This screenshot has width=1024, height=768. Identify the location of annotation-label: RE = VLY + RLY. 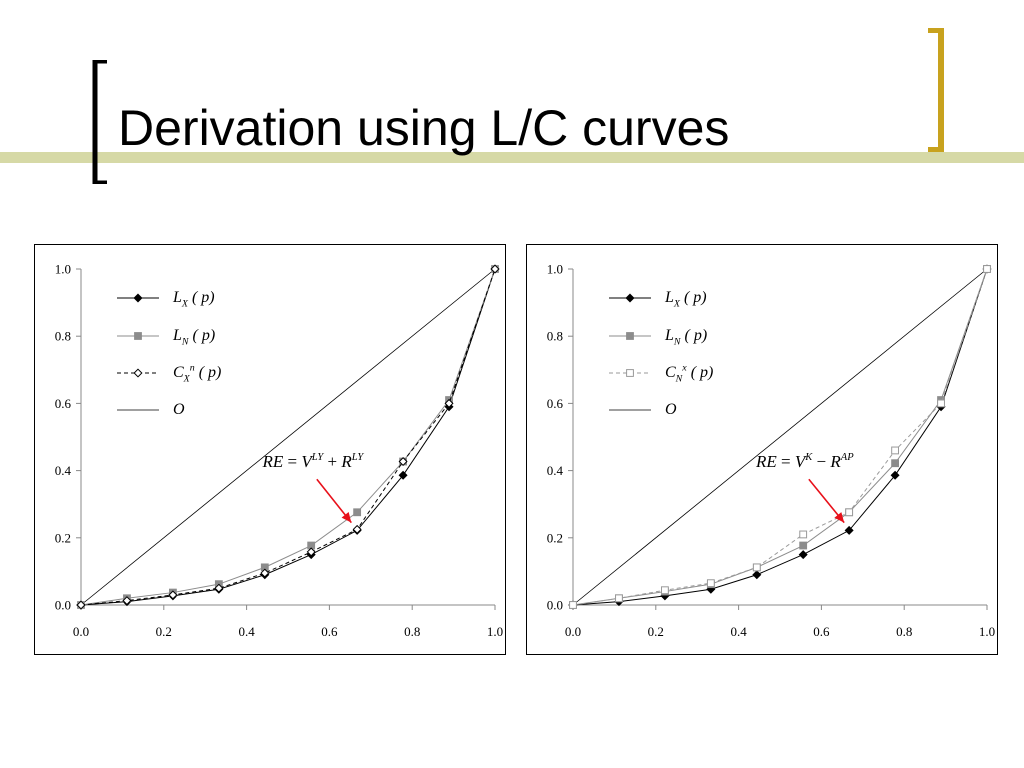
(312, 461).